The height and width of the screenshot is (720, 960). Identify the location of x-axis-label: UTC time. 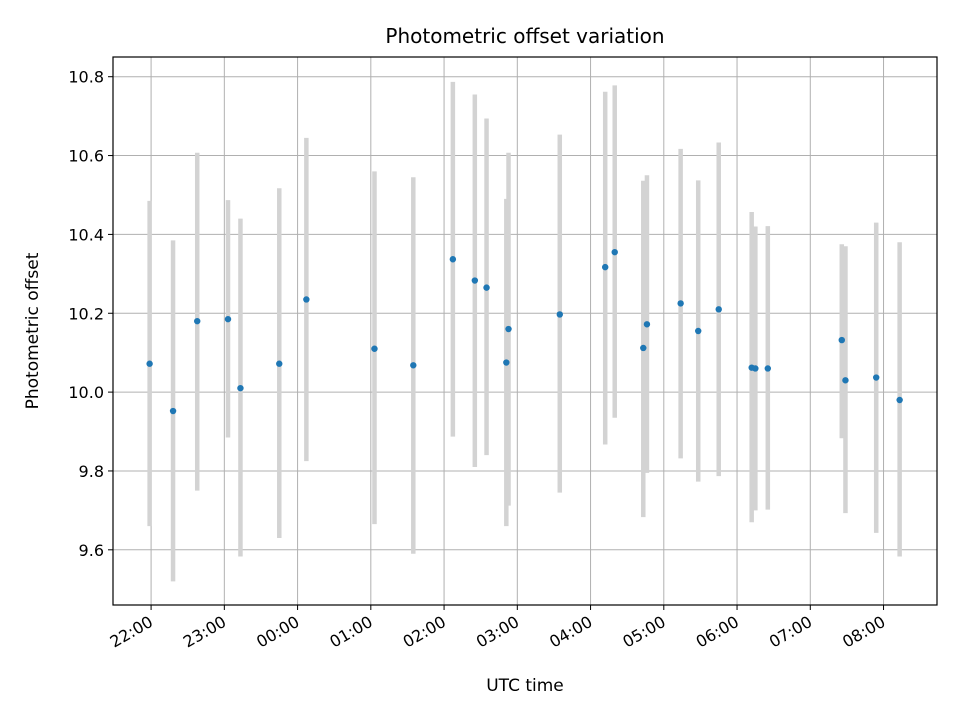
(525, 686).